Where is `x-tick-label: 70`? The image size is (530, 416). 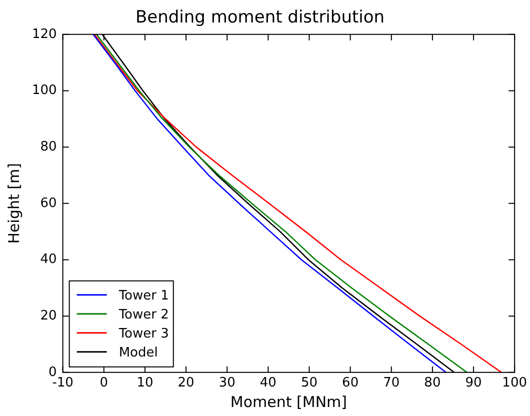
x-tick-label: 70 is located at coordinates (391, 383).